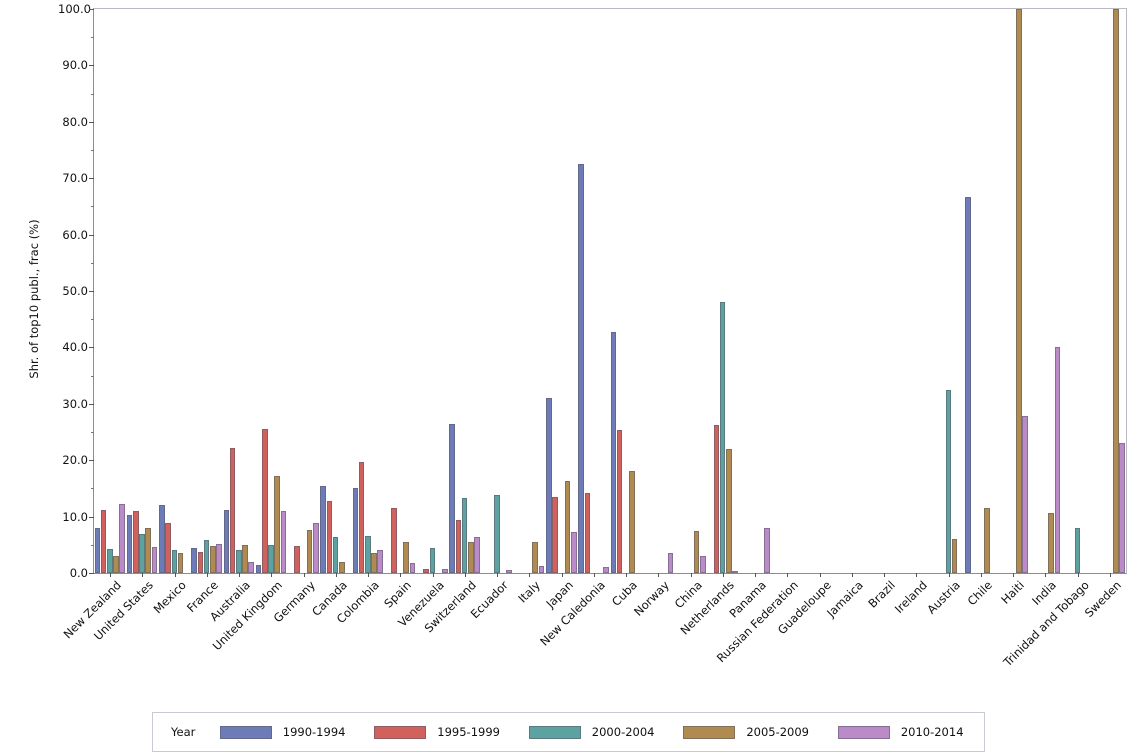 The height and width of the screenshot is (756, 1134). What do you see at coordinates (75, 460) in the screenshot?
I see `y-tick-label: 20.0` at bounding box center [75, 460].